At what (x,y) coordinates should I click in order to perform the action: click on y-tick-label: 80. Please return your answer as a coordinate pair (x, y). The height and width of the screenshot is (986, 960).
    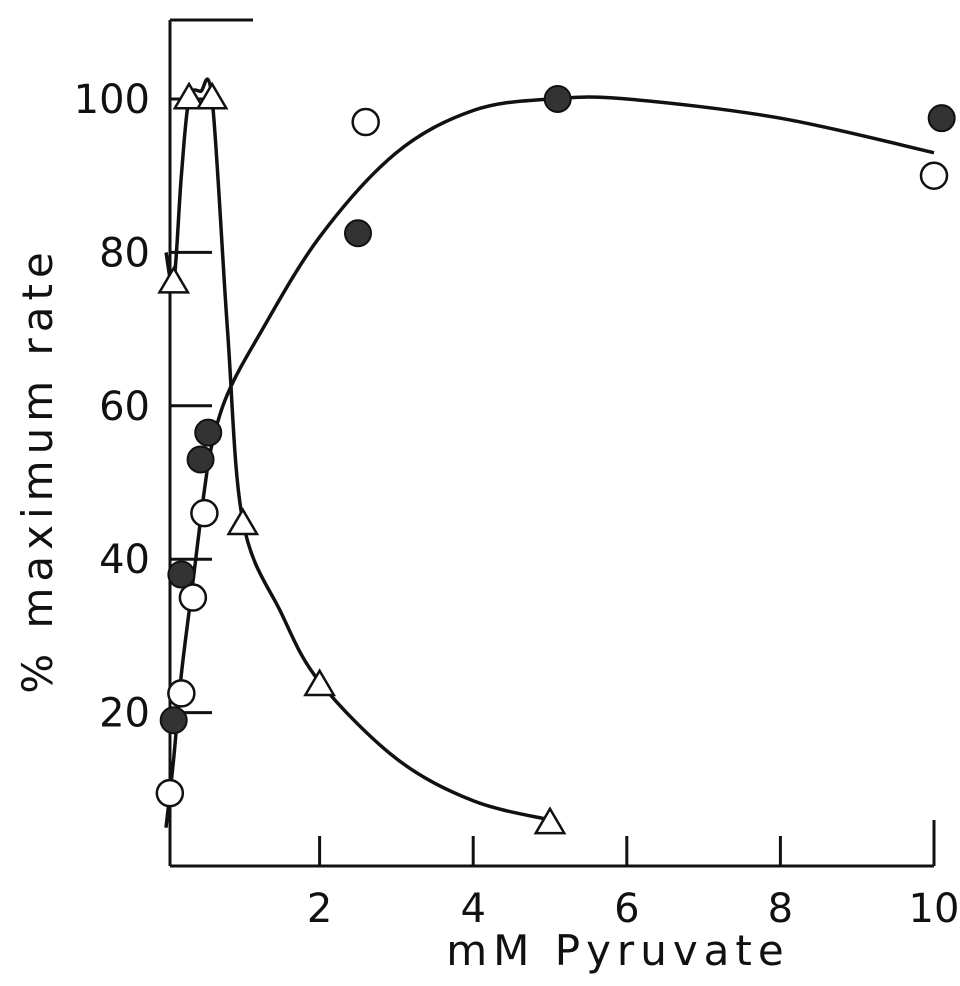
    Looking at the image, I should click on (124, 253).